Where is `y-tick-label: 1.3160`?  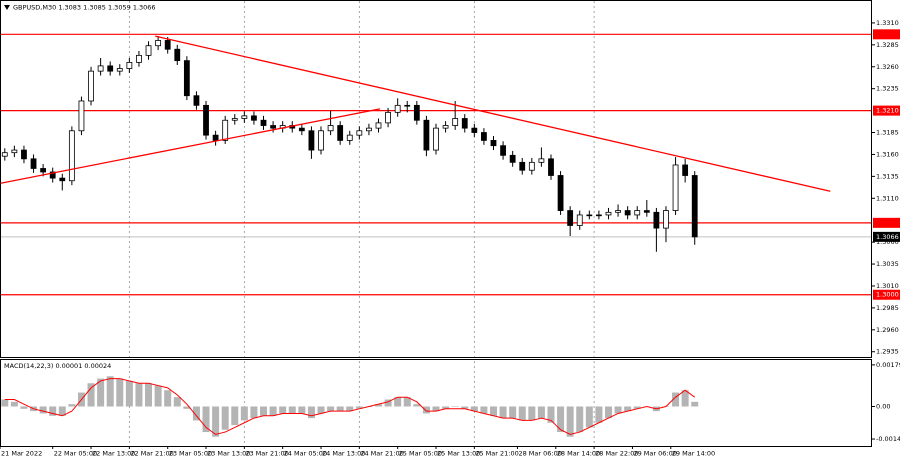
y-tick-label: 1.3160 is located at coordinates (887, 154).